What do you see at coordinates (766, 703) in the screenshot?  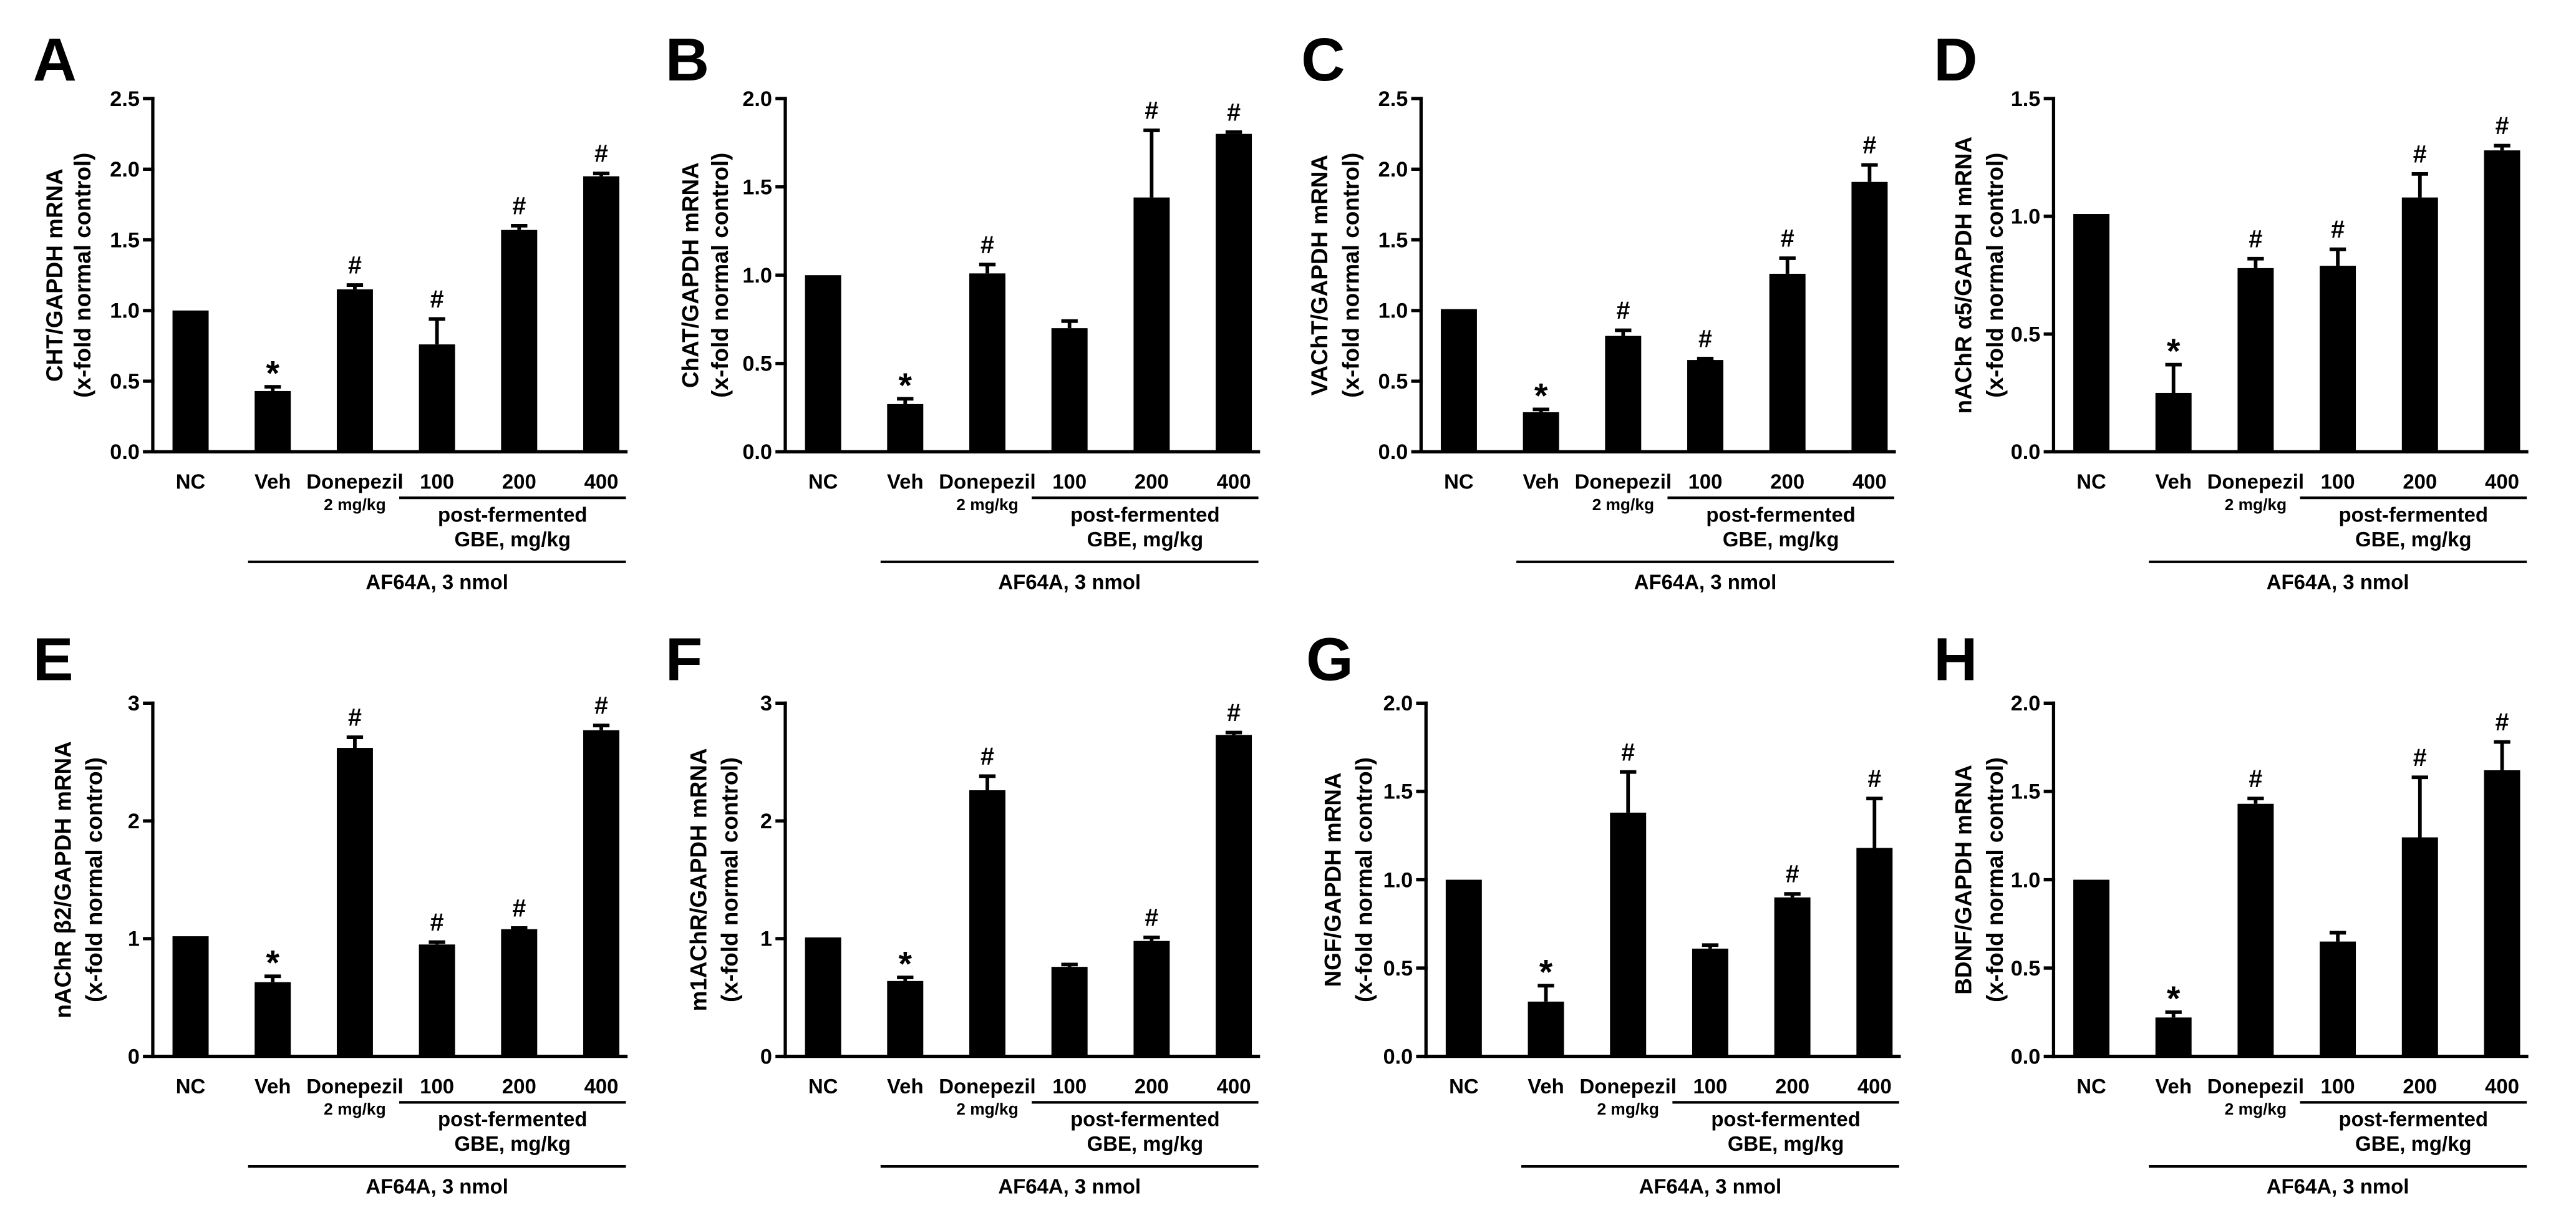 I see `y-tick-label: 3` at bounding box center [766, 703].